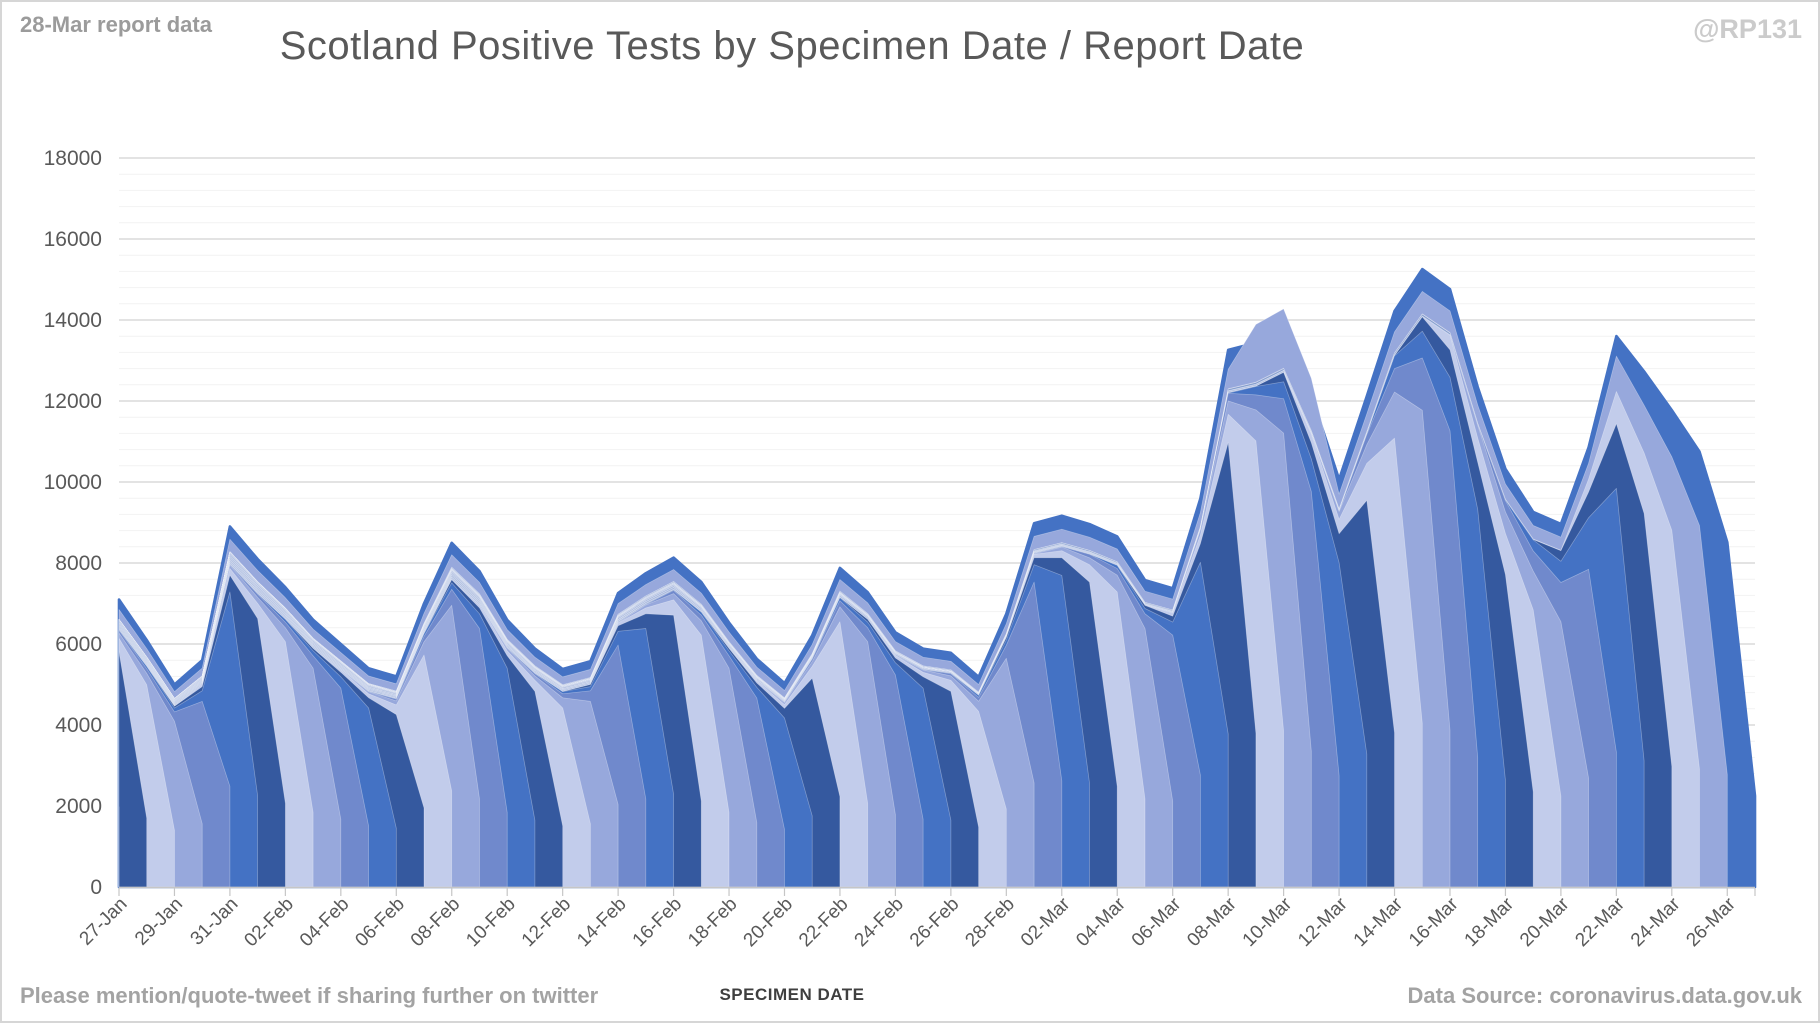 This screenshot has height=1023, width=1820. I want to click on x-axis-title: SPECIMEN DATE, so click(792, 994).